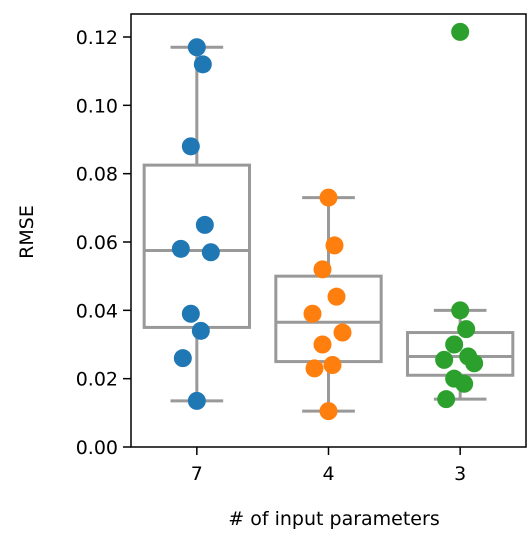  What do you see at coordinates (97, 38) in the screenshot?
I see `y-tick-label: 0.12` at bounding box center [97, 38].